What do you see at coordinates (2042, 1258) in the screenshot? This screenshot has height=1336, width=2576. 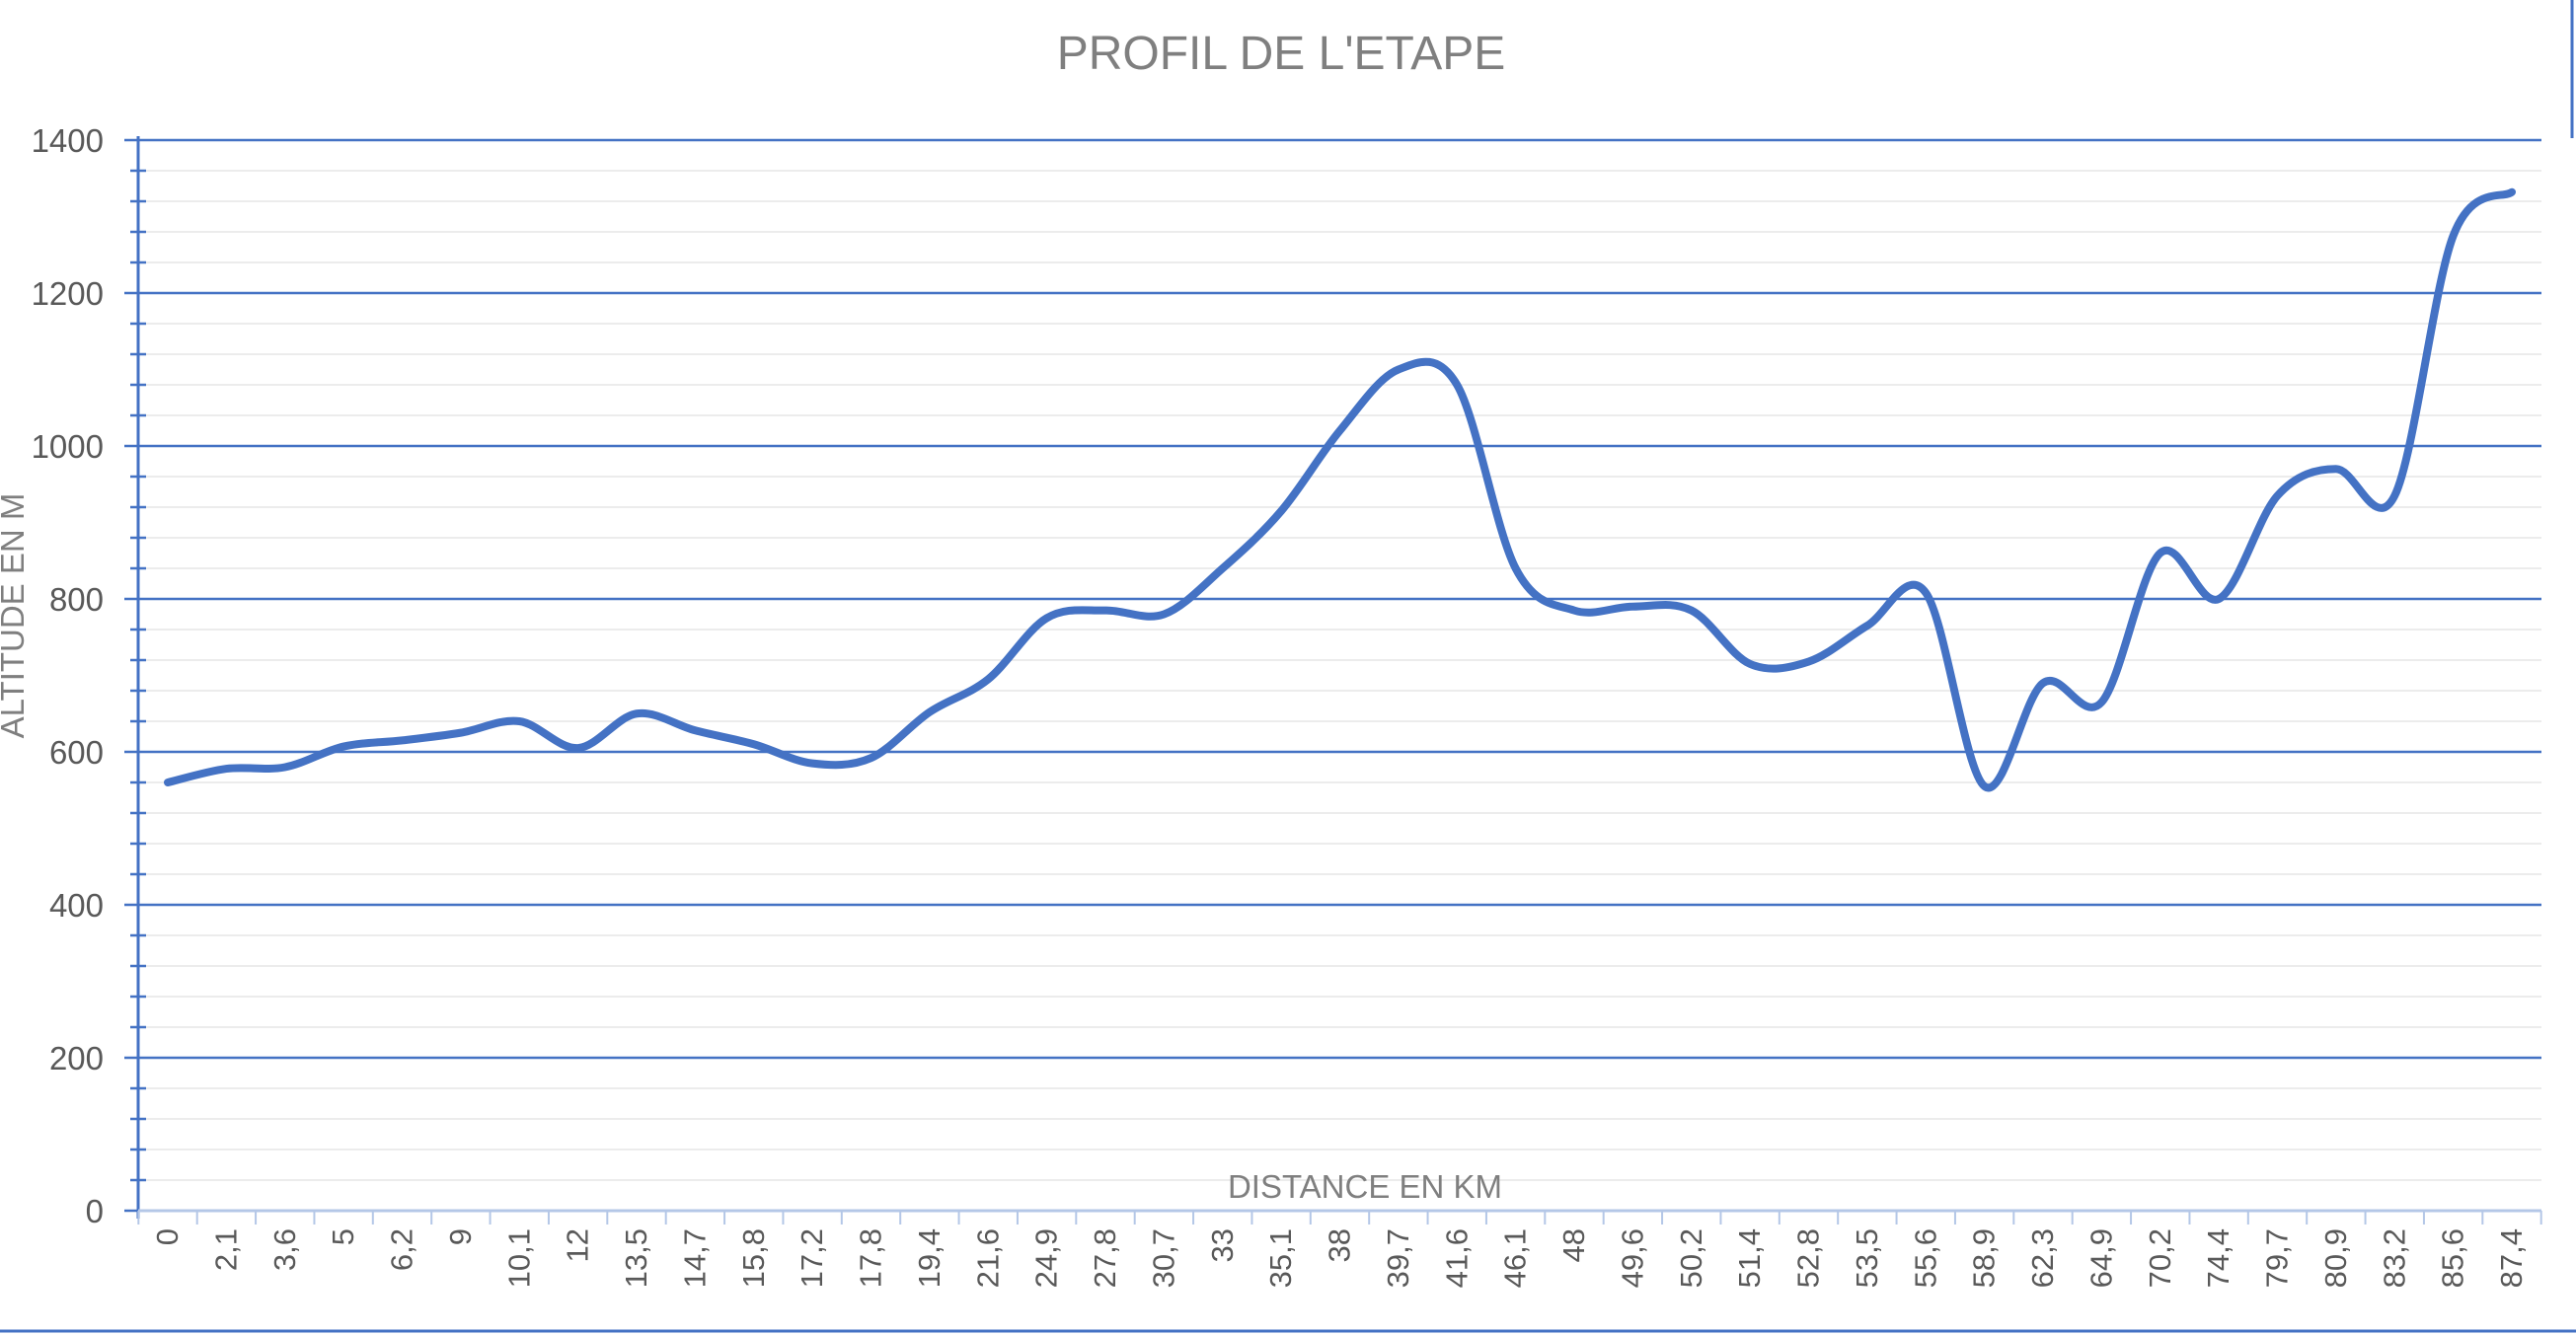 I see `x-tick-label: 62,3` at bounding box center [2042, 1258].